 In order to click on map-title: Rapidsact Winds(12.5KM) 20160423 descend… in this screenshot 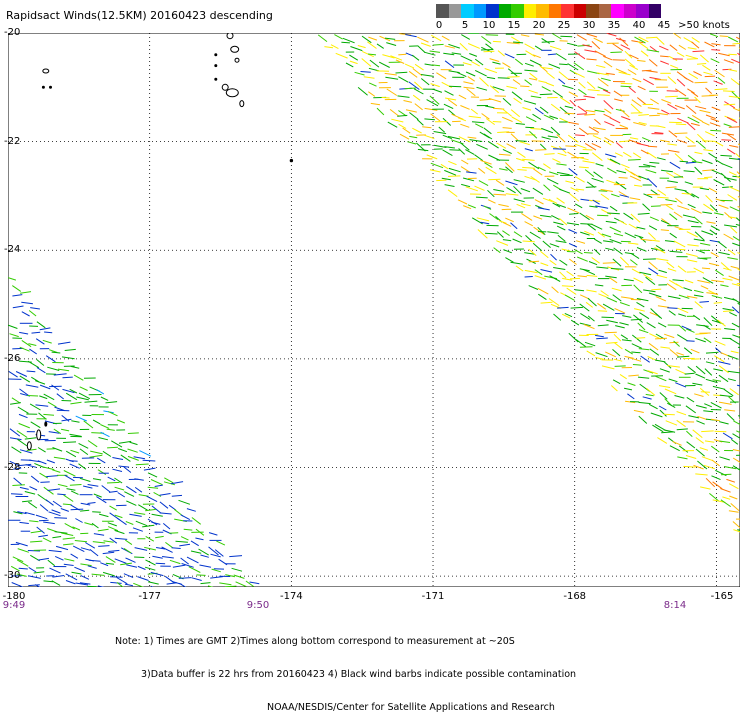, I will do `click(139, 15)`.